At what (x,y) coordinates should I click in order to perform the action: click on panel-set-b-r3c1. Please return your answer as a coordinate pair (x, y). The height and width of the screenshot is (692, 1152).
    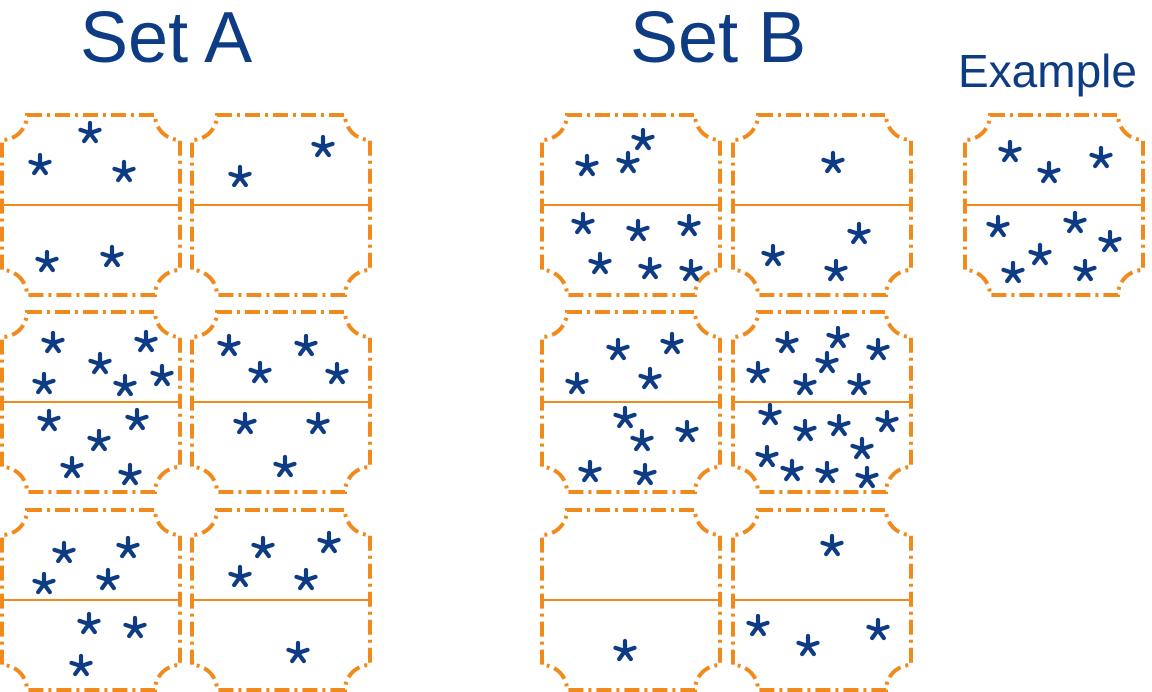
    Looking at the image, I should click on (631, 600).